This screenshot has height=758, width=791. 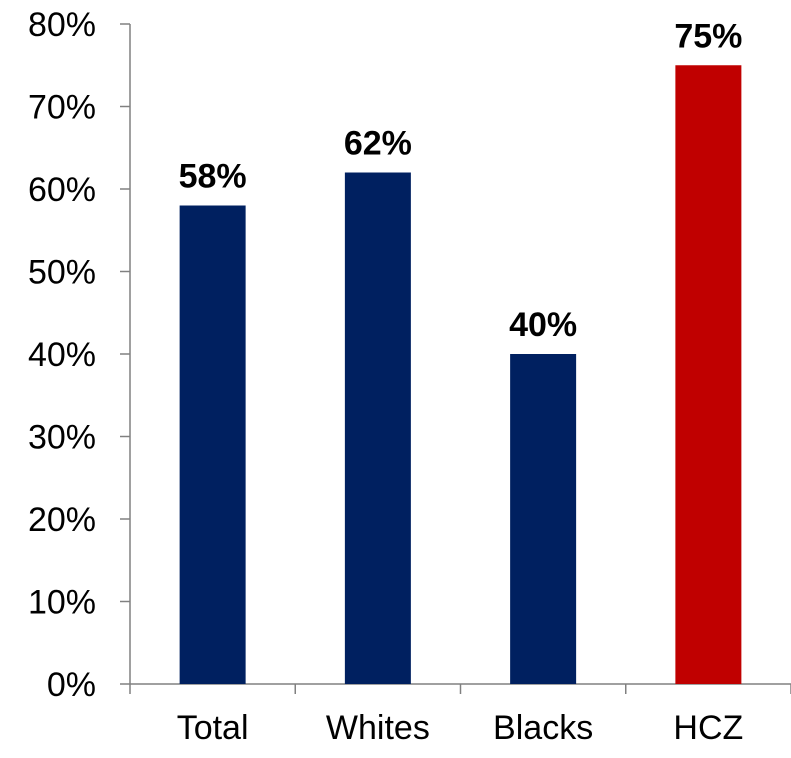 What do you see at coordinates (378, 144) in the screenshot?
I see `data-label: 62%` at bounding box center [378, 144].